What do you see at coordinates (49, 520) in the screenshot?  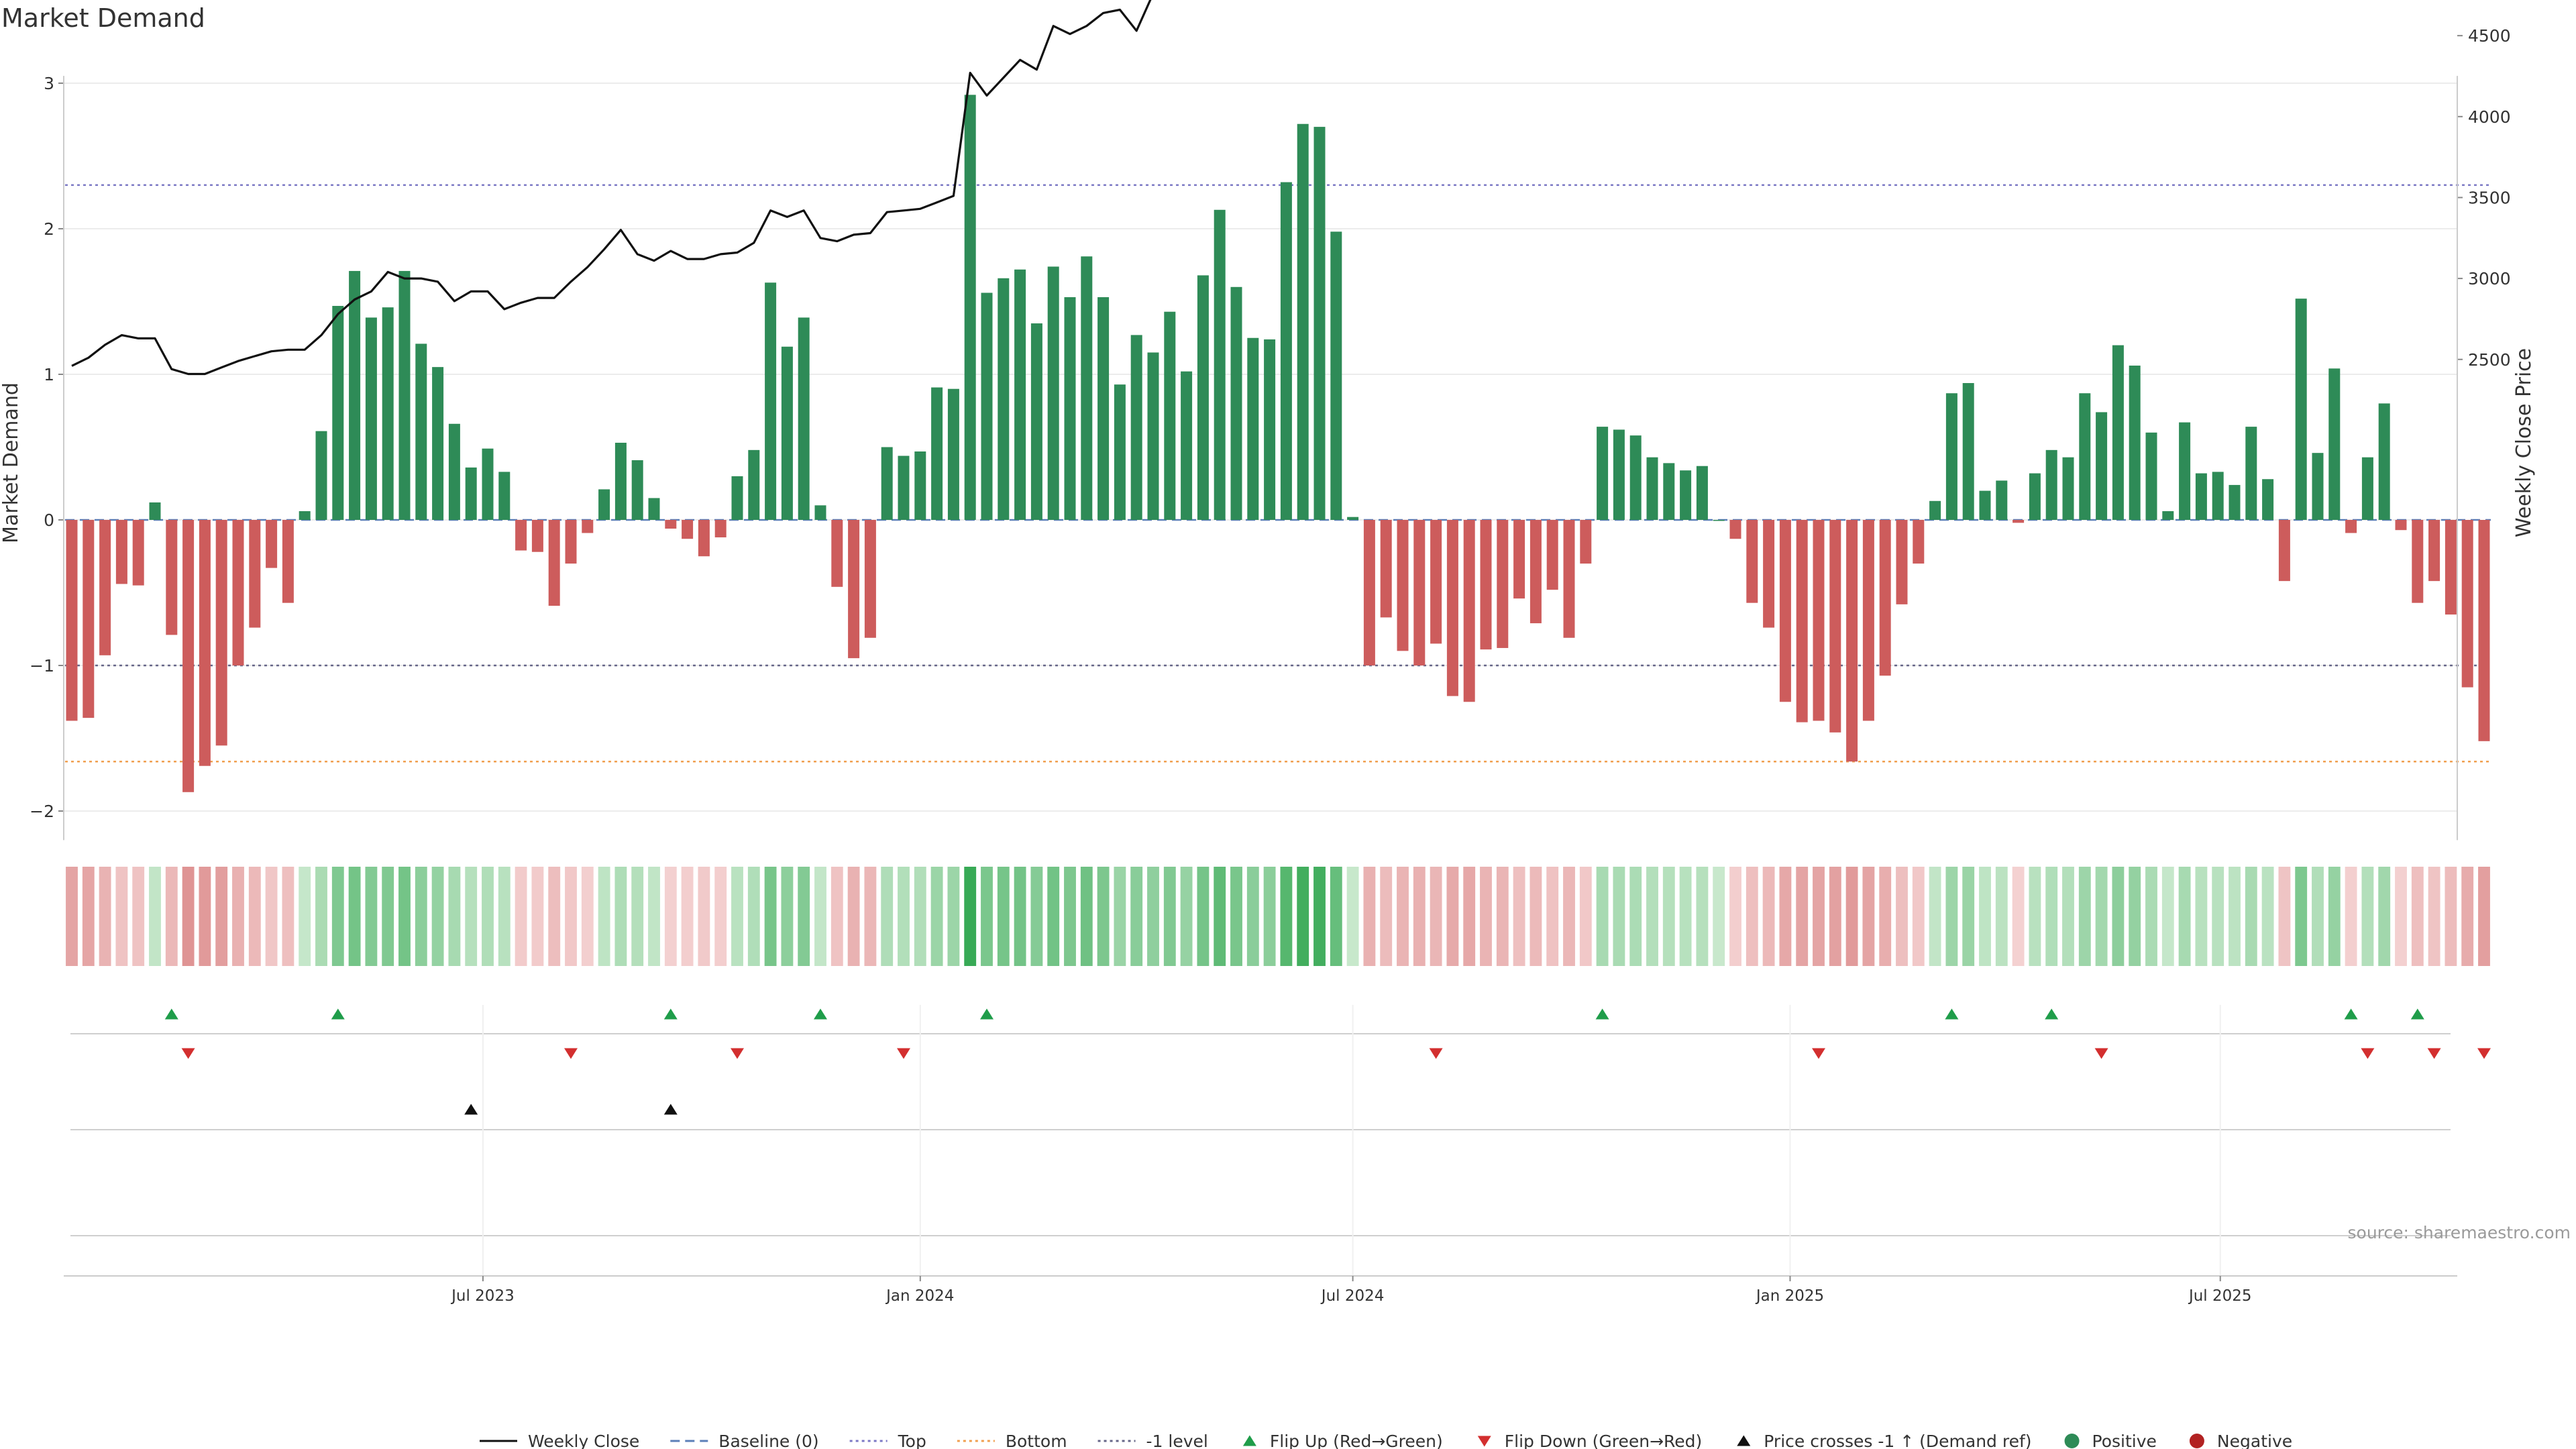 I see `y-tick-label: 0` at bounding box center [49, 520].